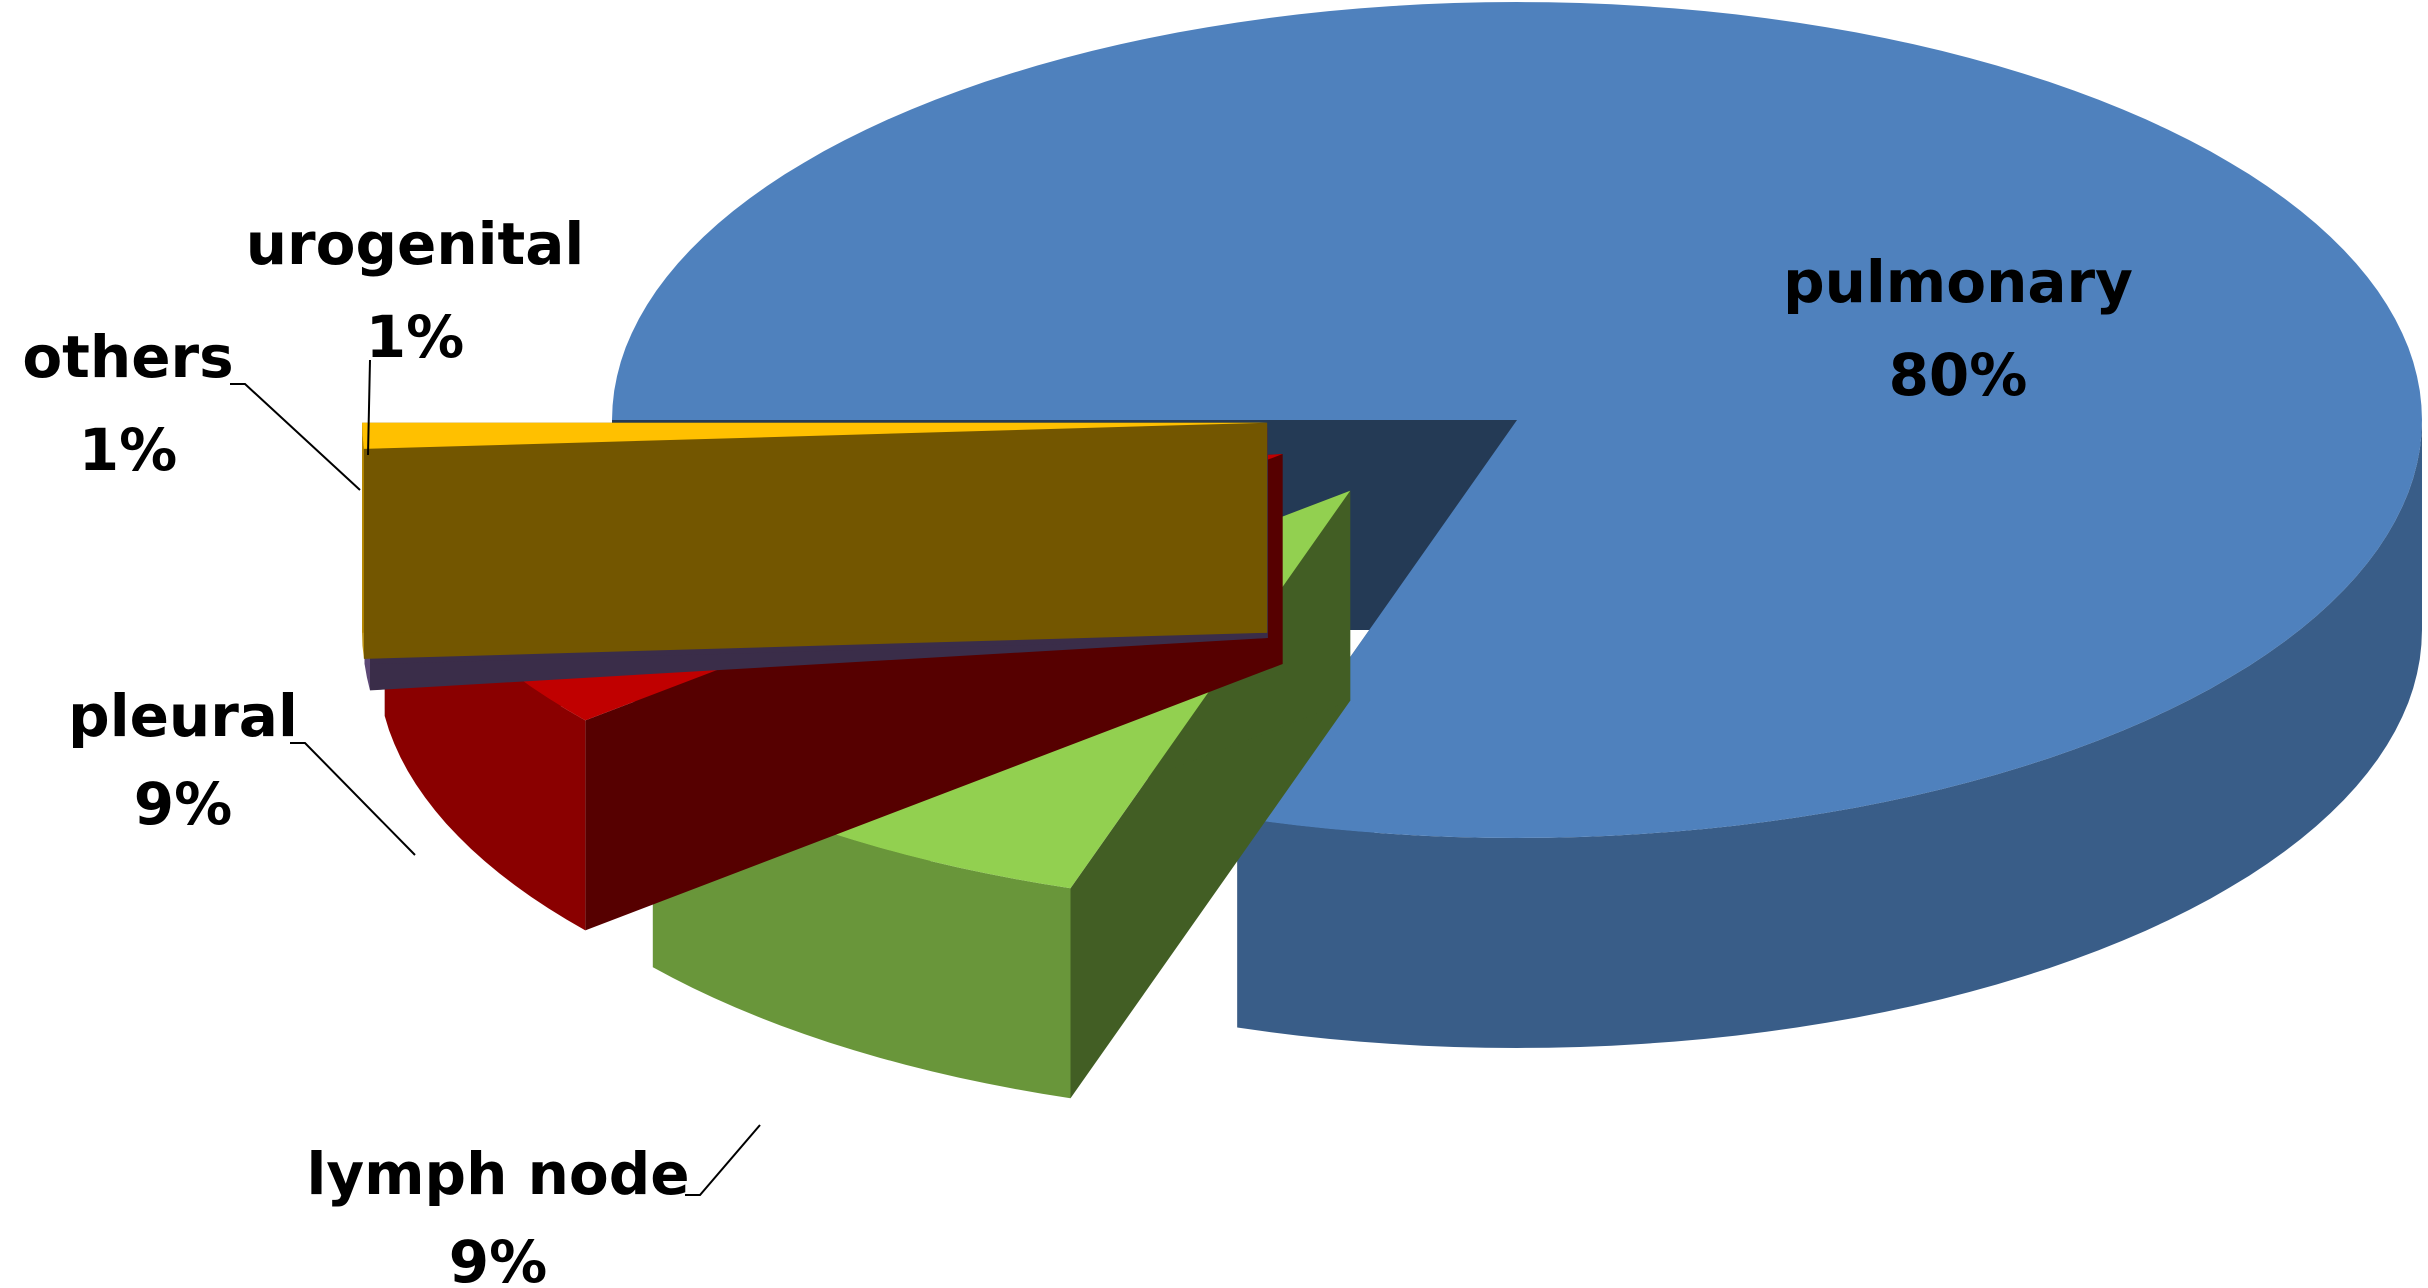 The image size is (2428, 1288). Describe the element at coordinates (1958, 282) in the screenshot. I see `slice-label: pulmonary` at that location.